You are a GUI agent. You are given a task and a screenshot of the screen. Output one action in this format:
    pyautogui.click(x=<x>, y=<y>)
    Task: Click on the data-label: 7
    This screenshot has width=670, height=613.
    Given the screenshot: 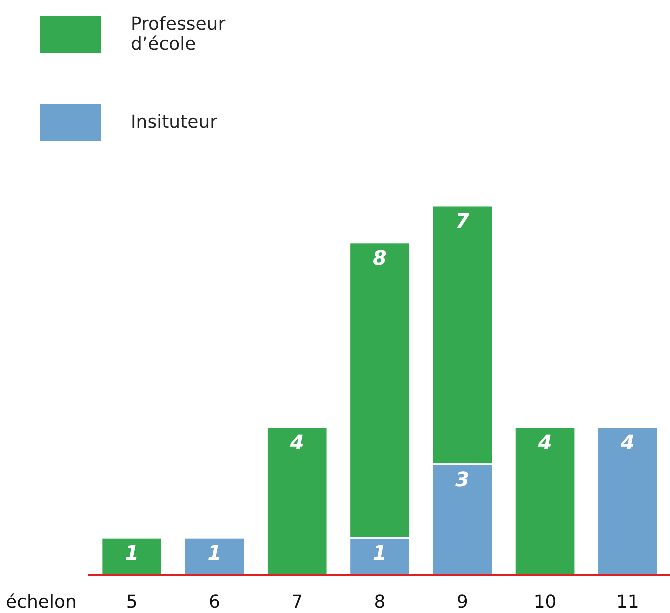 What is the action you would take?
    pyautogui.click(x=463, y=221)
    